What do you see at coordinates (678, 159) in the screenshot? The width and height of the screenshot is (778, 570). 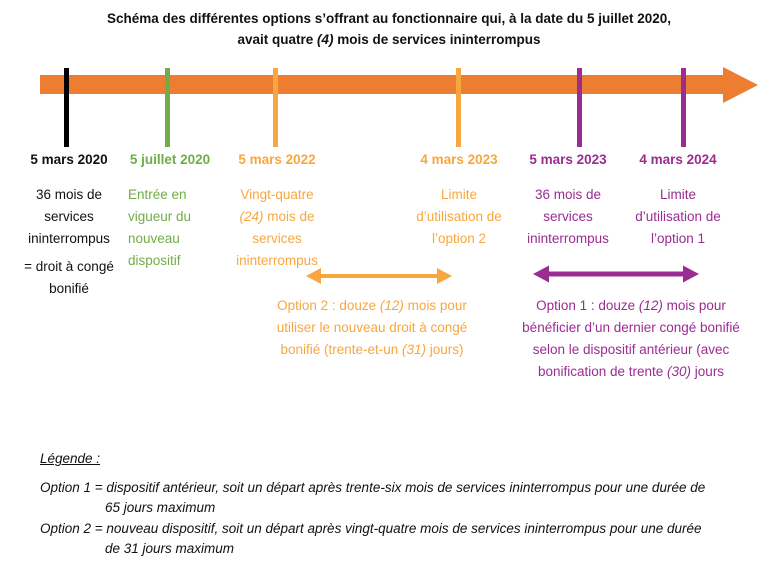 I see `event-date: 4 mars 2024` at bounding box center [678, 159].